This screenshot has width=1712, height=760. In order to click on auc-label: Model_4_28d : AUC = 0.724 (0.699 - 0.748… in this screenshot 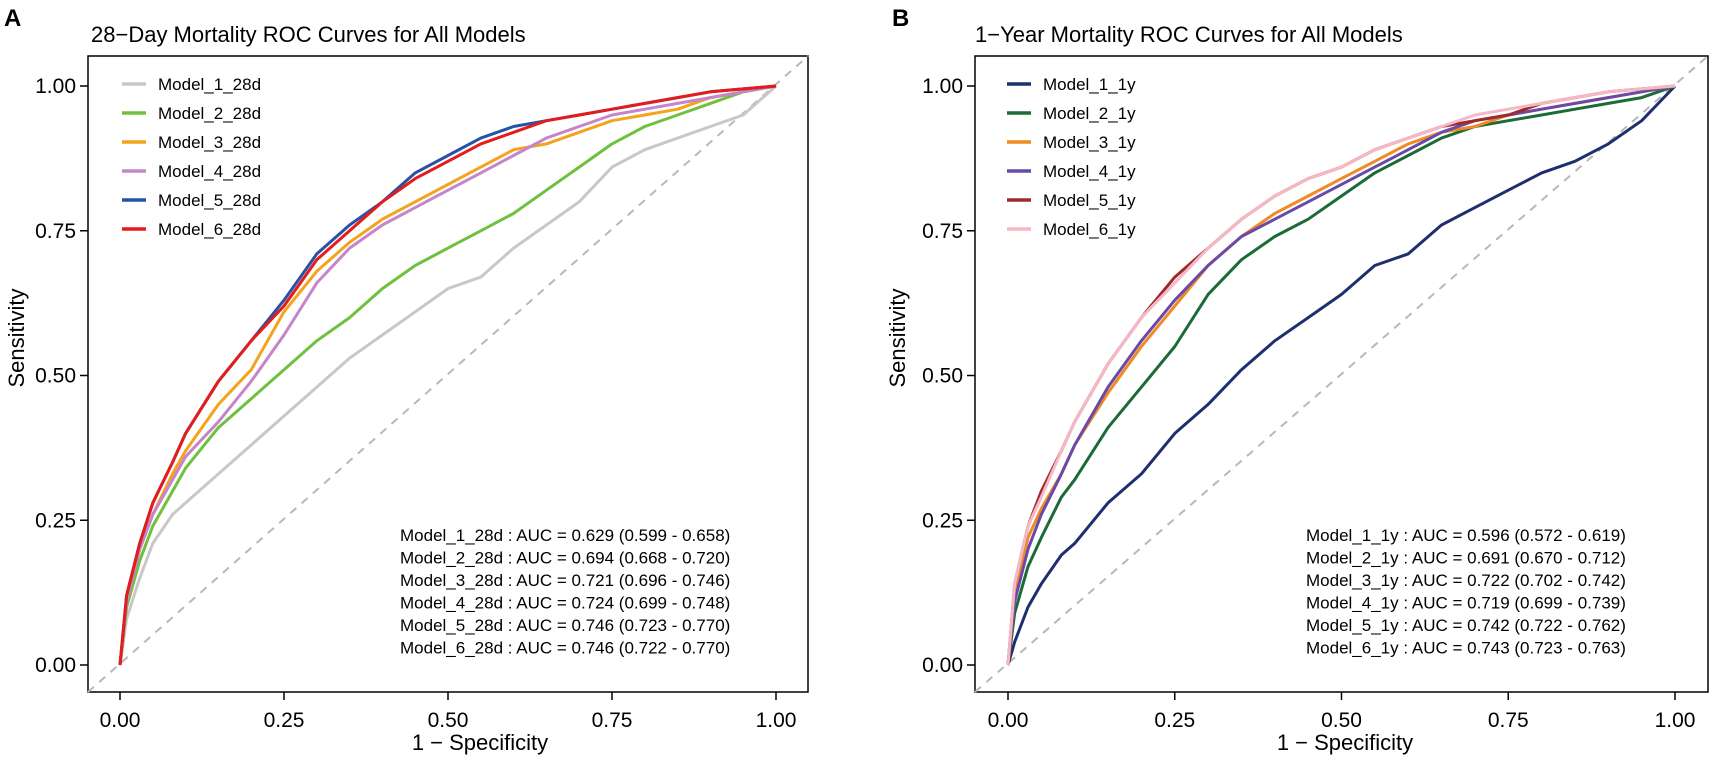, I will do `click(565, 603)`.